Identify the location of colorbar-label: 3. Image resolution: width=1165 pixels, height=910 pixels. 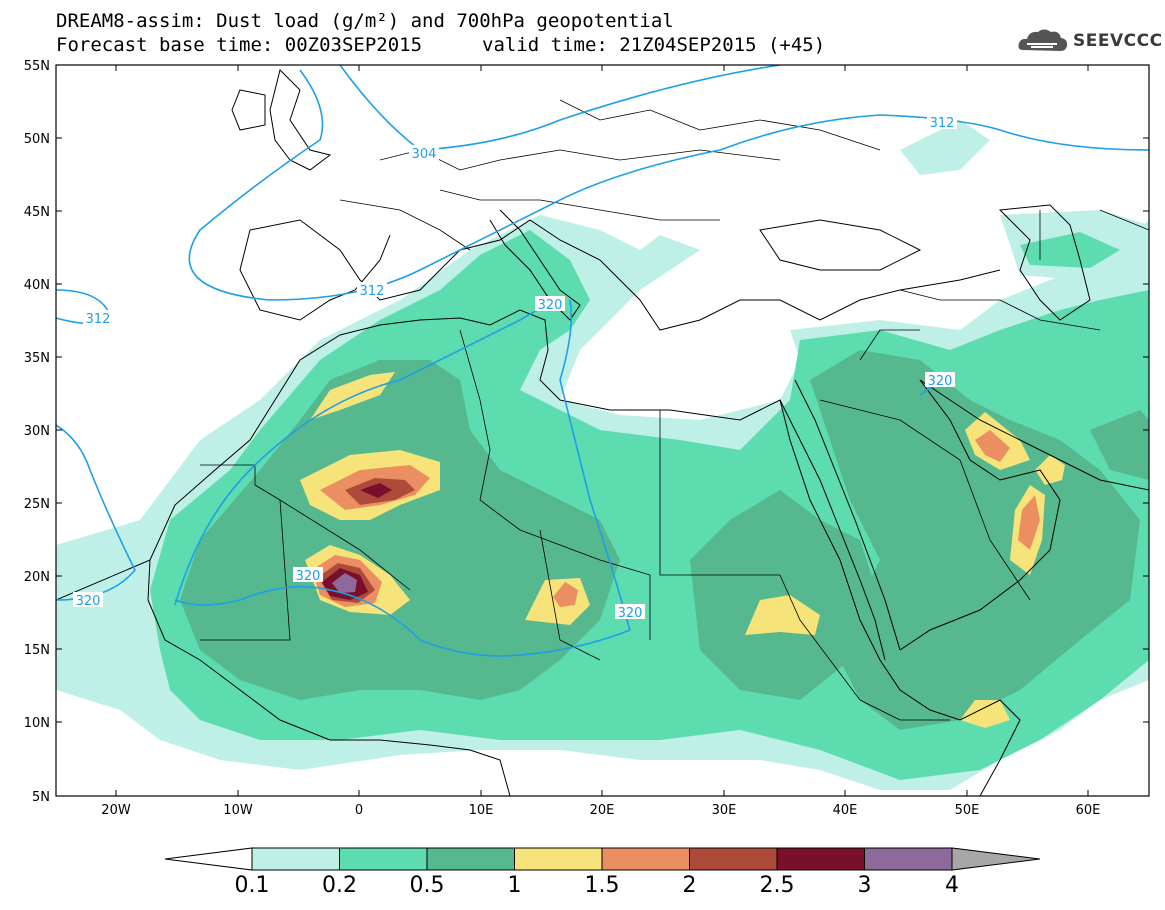
(865, 885).